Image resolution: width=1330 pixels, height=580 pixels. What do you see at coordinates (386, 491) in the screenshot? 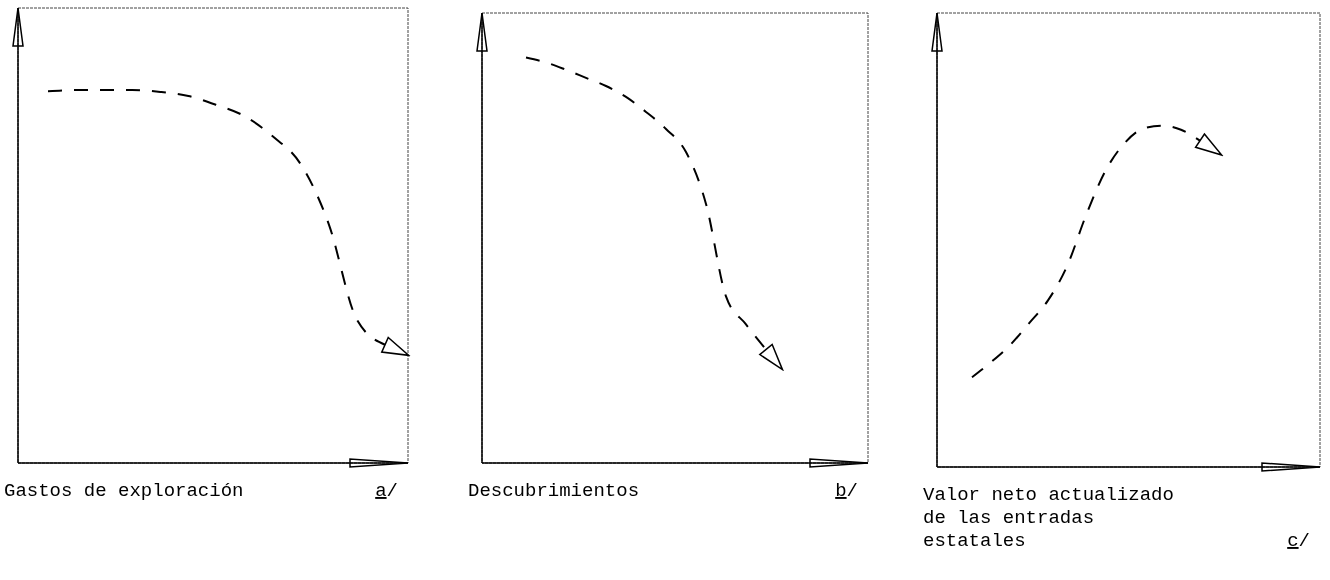
I see `text: a/` at bounding box center [386, 491].